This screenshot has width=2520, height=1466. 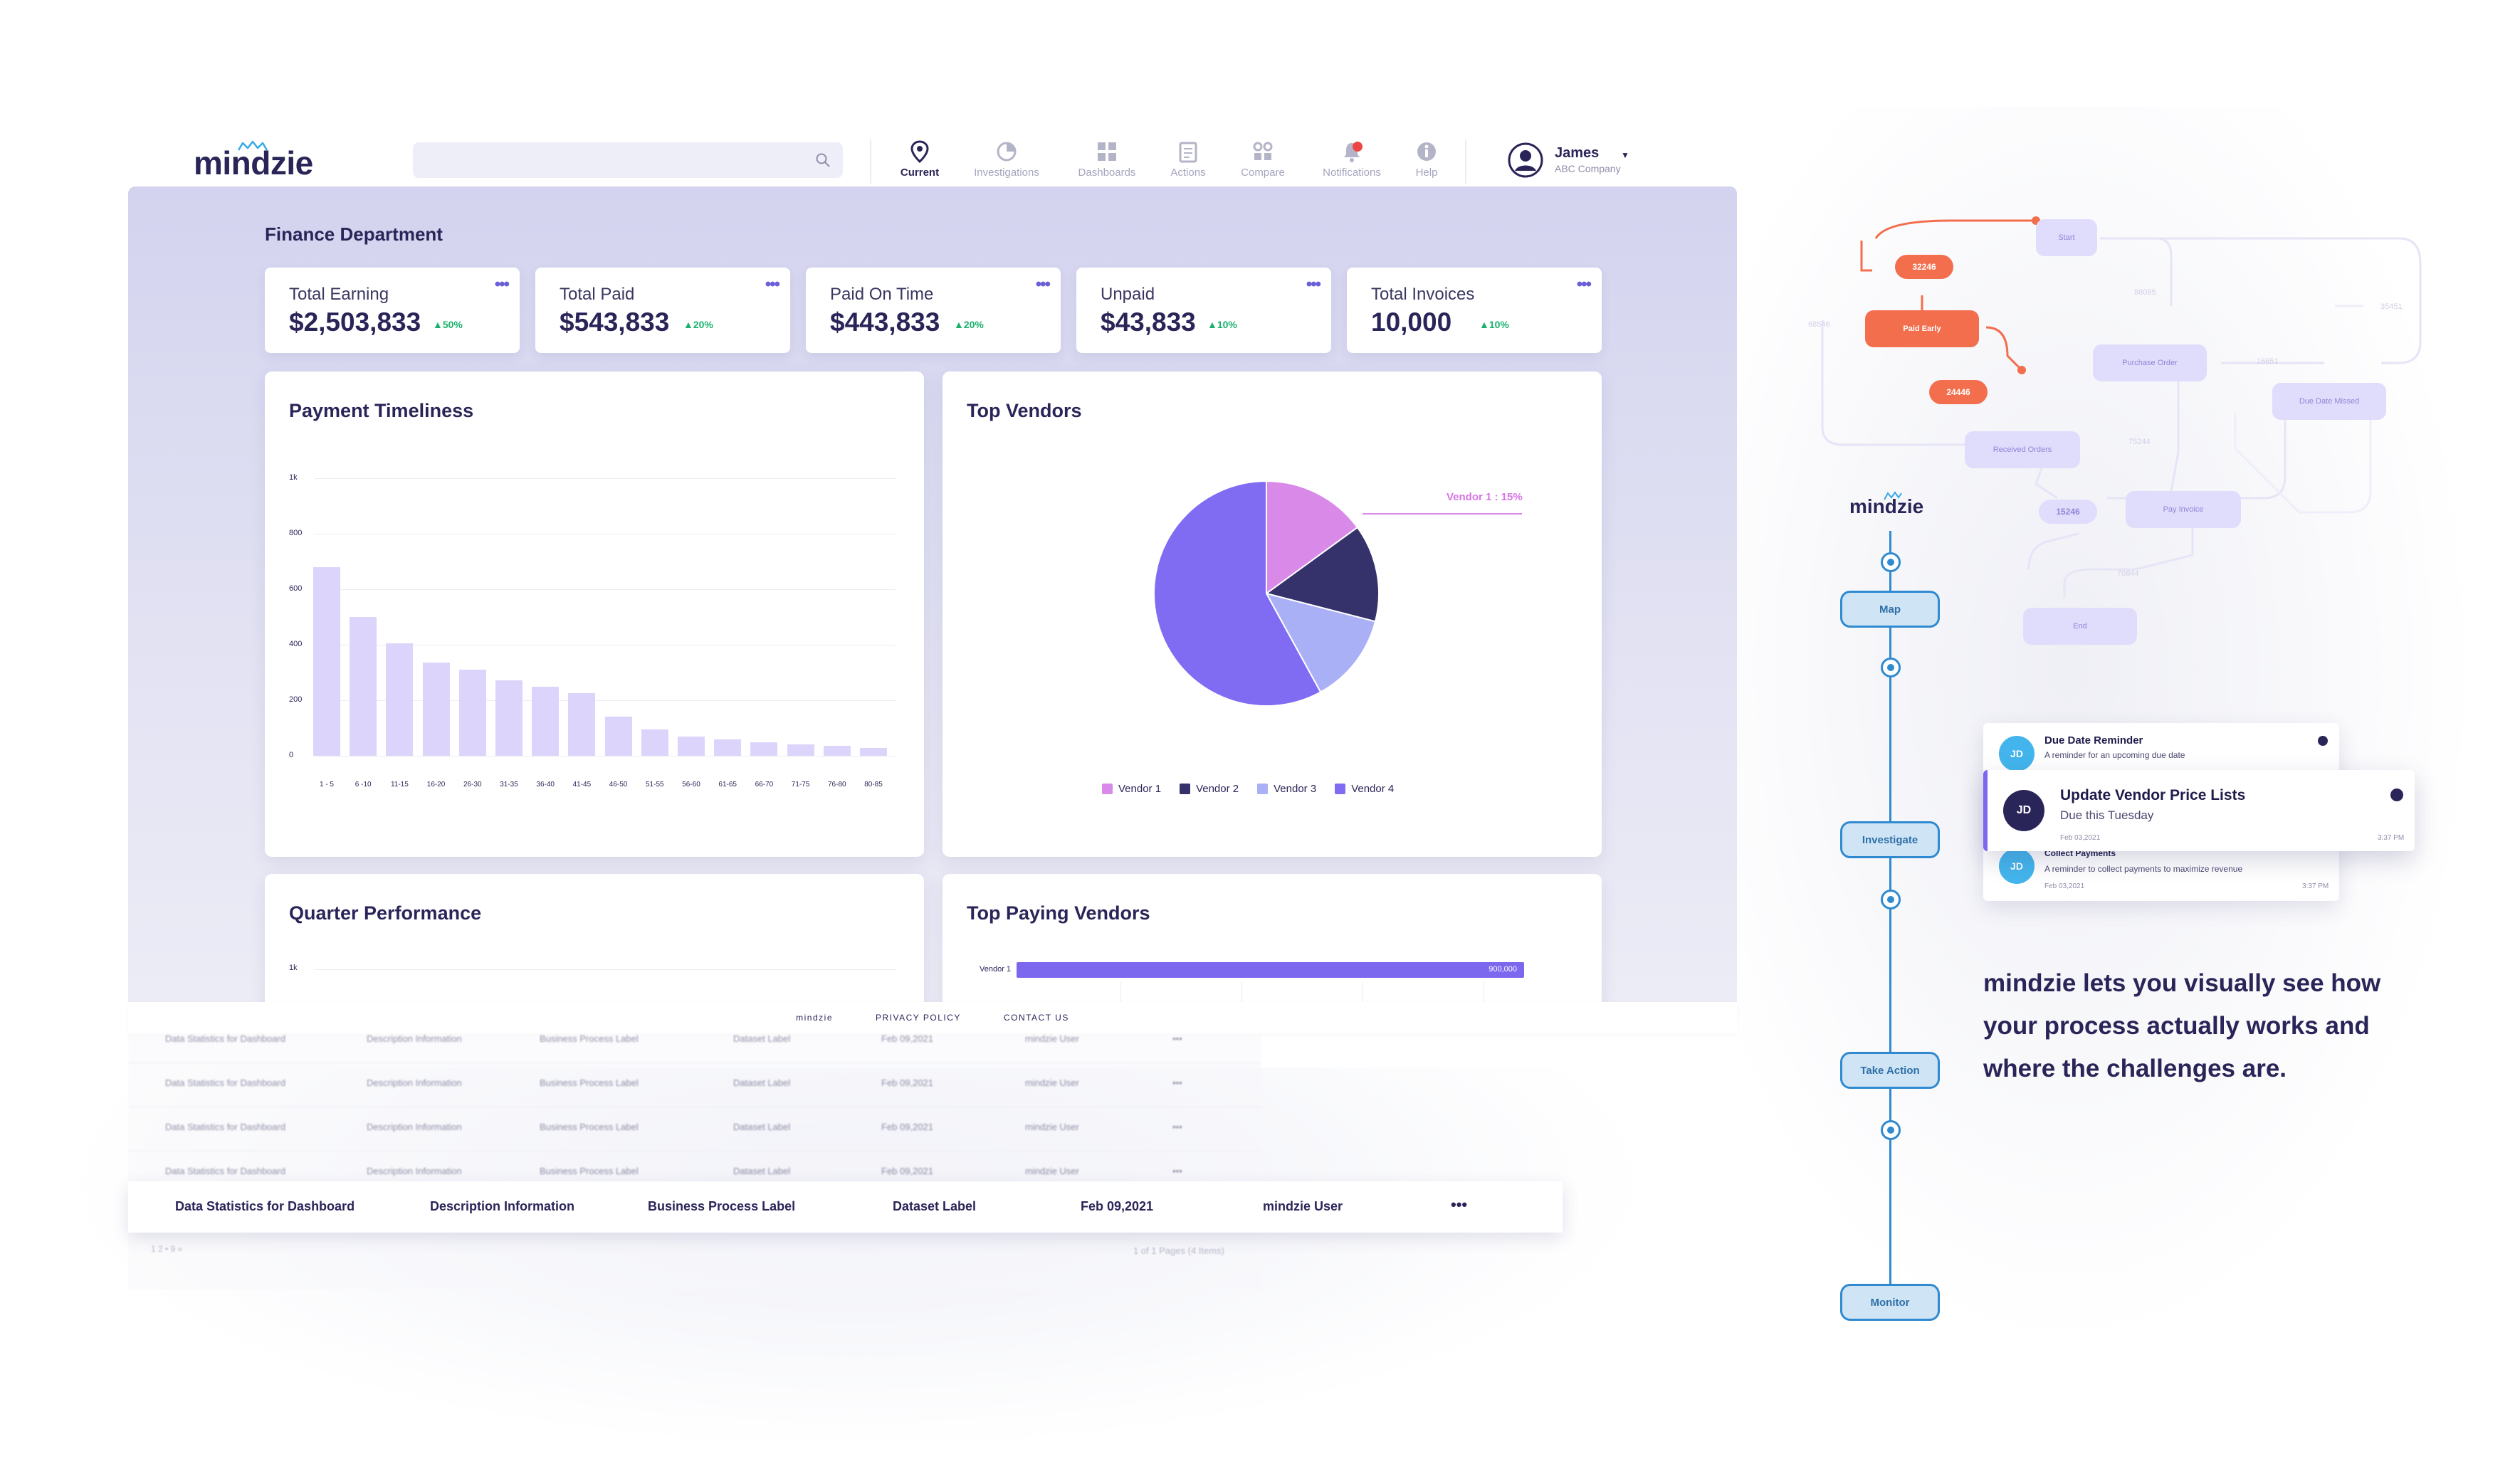 What do you see at coordinates (933, 310) in the screenshot?
I see `kpi-card-paid-on-time: Paid On Time $443,833 ▲20% •••` at bounding box center [933, 310].